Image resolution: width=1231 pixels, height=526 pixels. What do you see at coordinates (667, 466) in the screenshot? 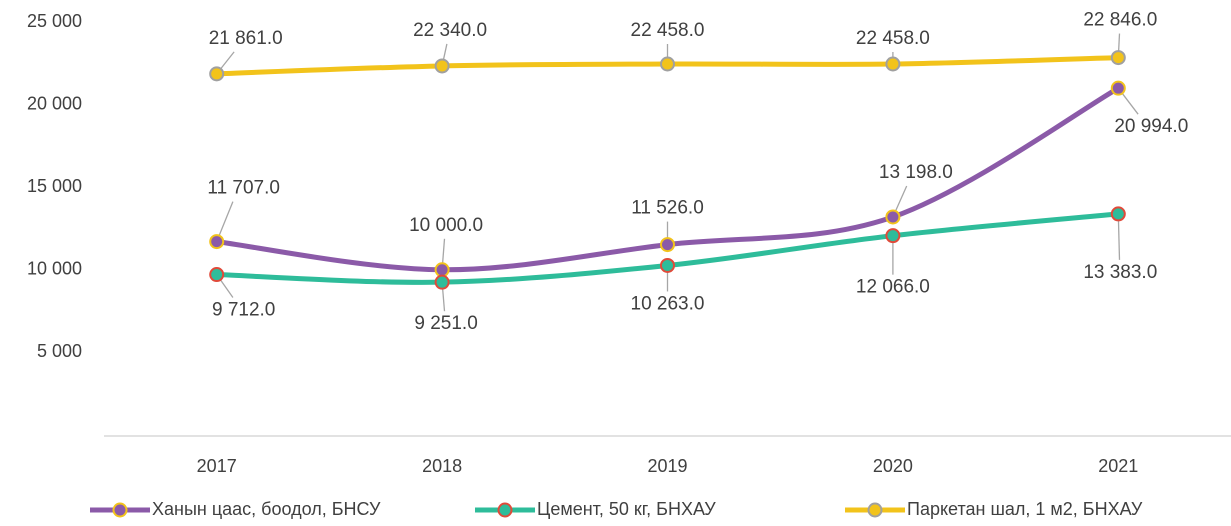
I see `x-tick-label: 2019` at bounding box center [667, 466].